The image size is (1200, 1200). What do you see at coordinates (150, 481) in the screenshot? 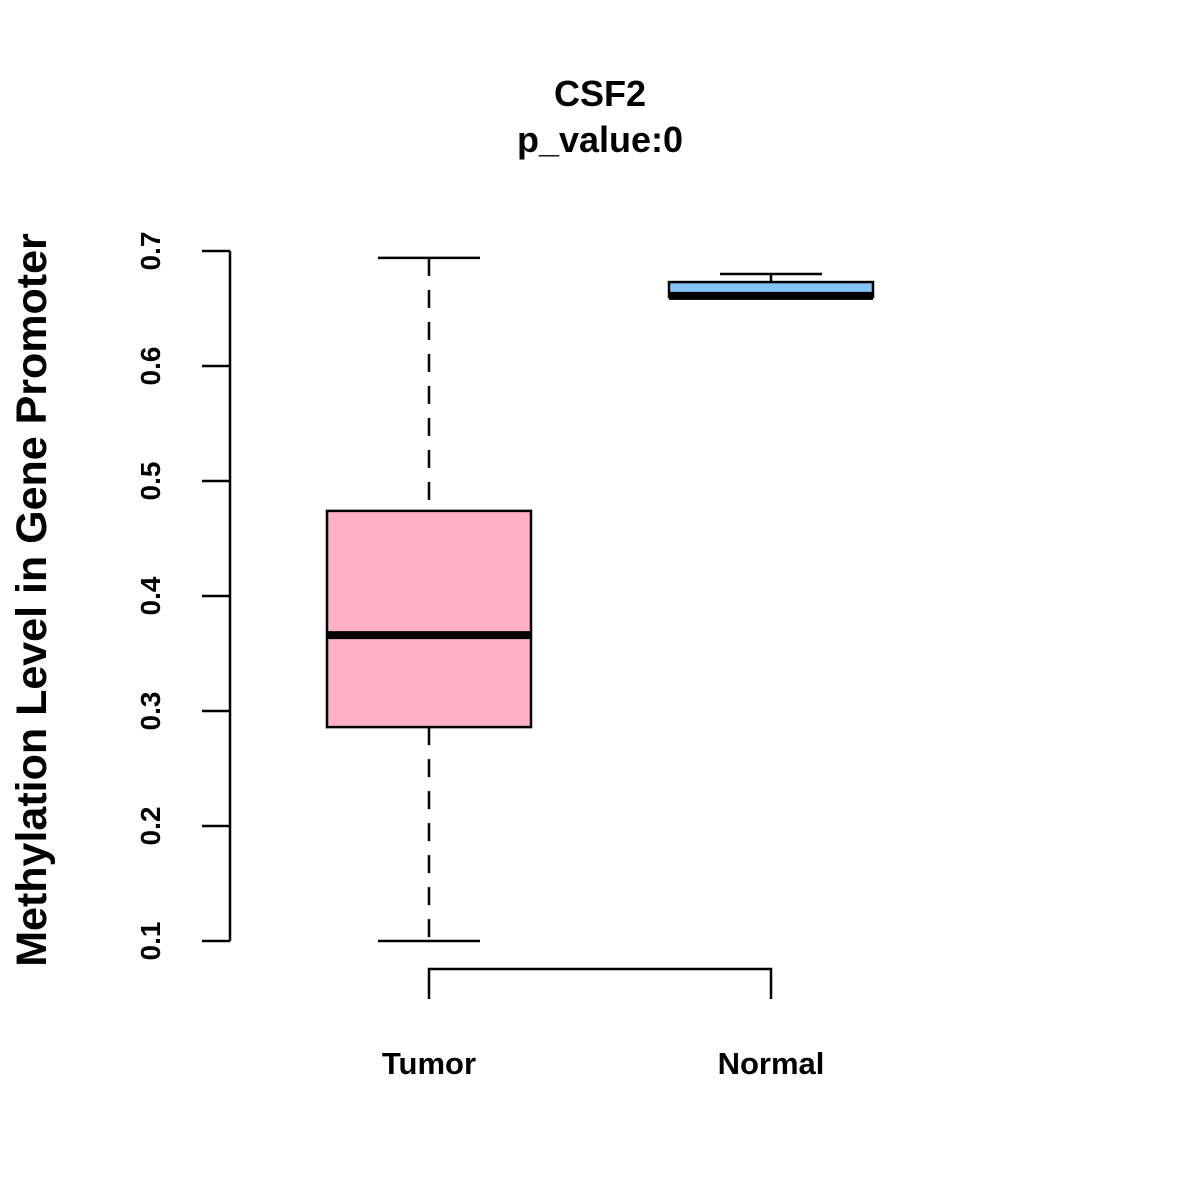
I see `y-tick-label: 0.5` at bounding box center [150, 481].